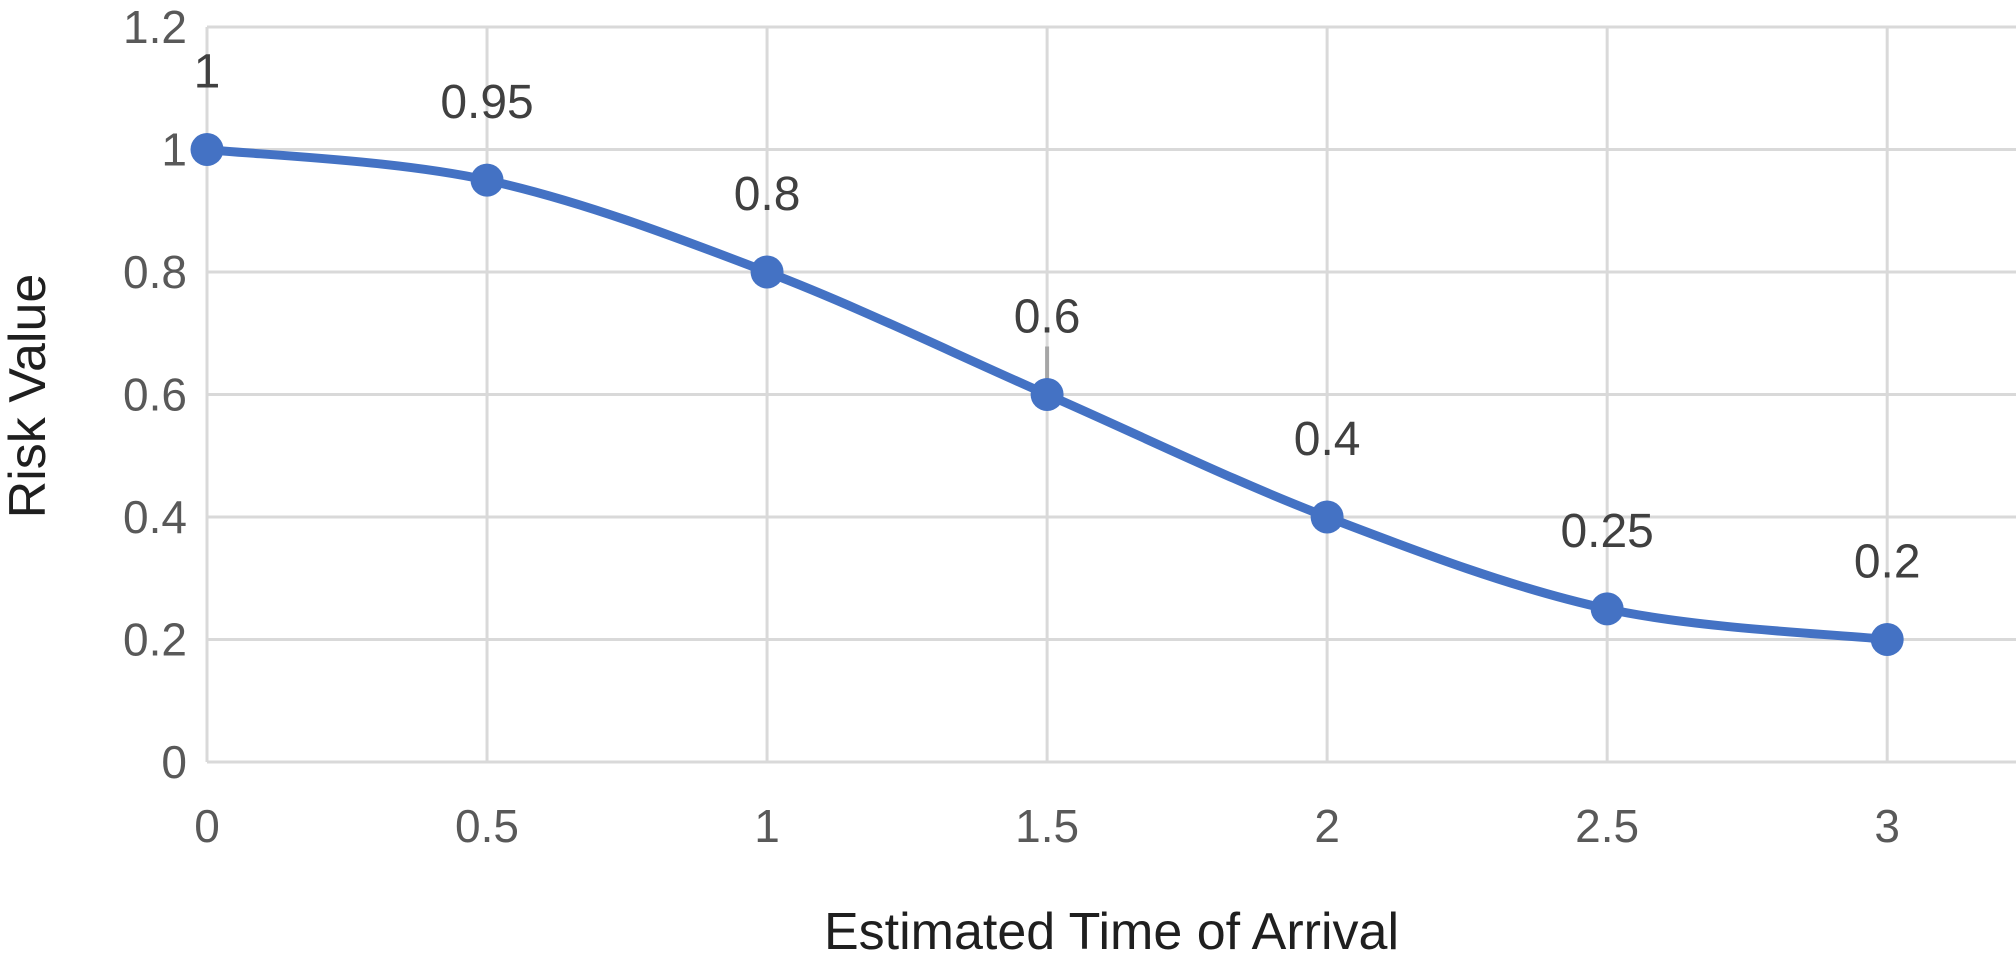 The width and height of the screenshot is (2016, 965). I want to click on x-axis-tick-label: 0, so click(207, 826).